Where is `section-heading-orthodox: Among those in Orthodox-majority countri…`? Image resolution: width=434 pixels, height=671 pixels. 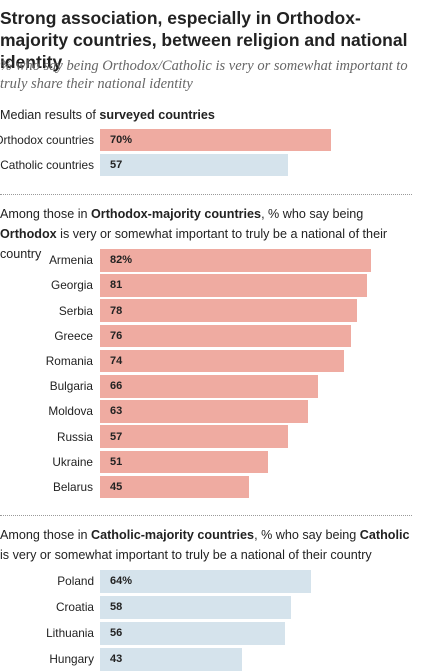 section-heading-orthodox: Among those in Orthodox-majority countri… is located at coordinates (207, 234).